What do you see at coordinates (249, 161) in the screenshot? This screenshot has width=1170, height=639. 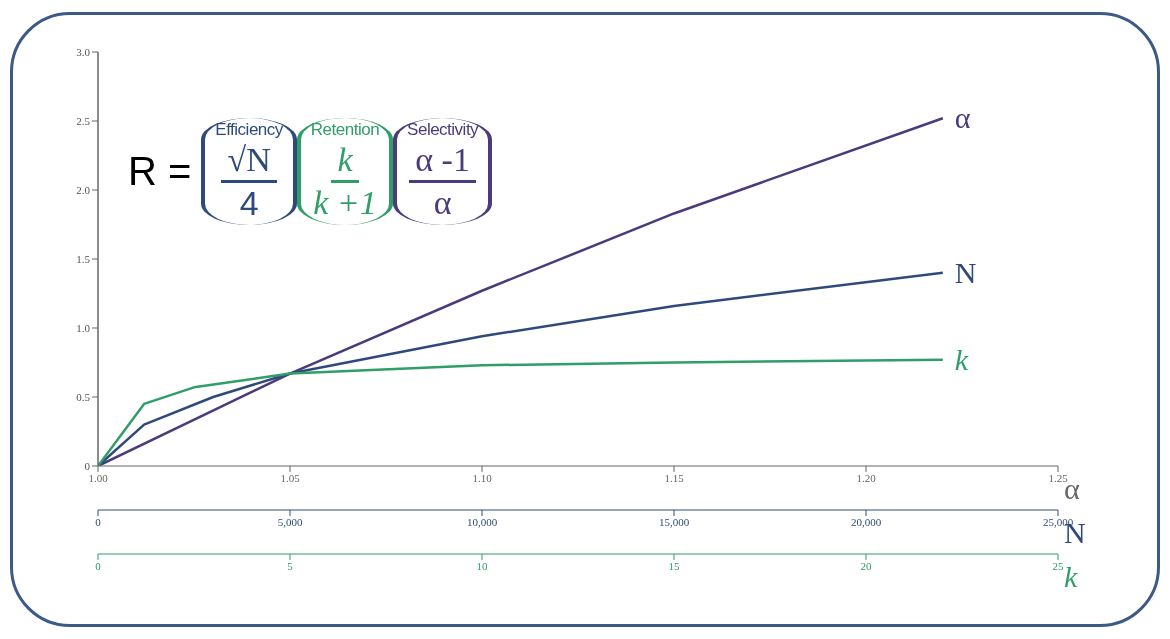 I see `annotation: √N` at bounding box center [249, 161].